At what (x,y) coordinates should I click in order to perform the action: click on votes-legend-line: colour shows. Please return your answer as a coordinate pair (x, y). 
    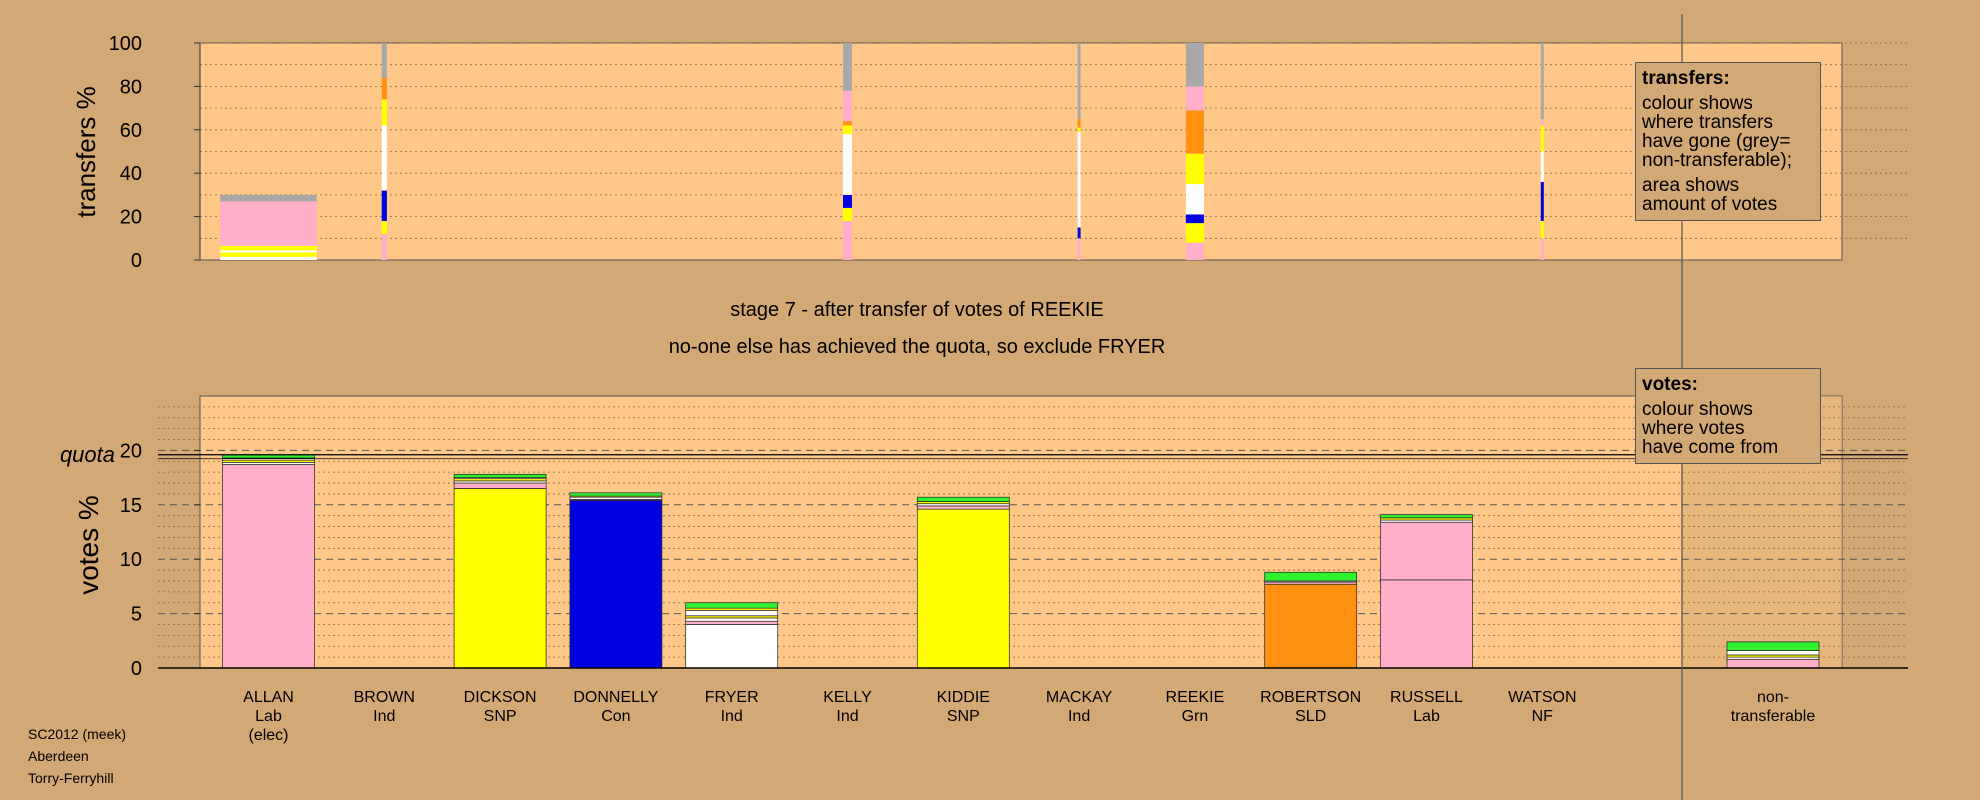
    Looking at the image, I should click on (1697, 409).